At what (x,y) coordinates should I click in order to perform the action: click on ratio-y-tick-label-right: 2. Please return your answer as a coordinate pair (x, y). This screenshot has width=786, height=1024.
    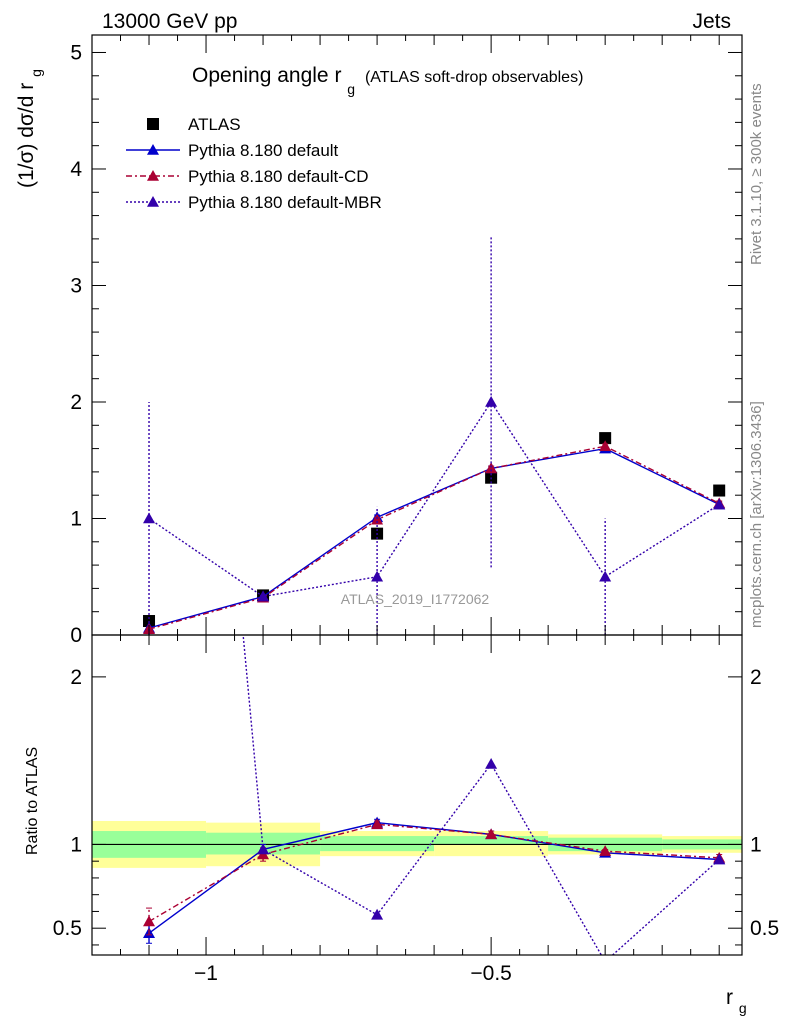
    Looking at the image, I should click on (756, 677).